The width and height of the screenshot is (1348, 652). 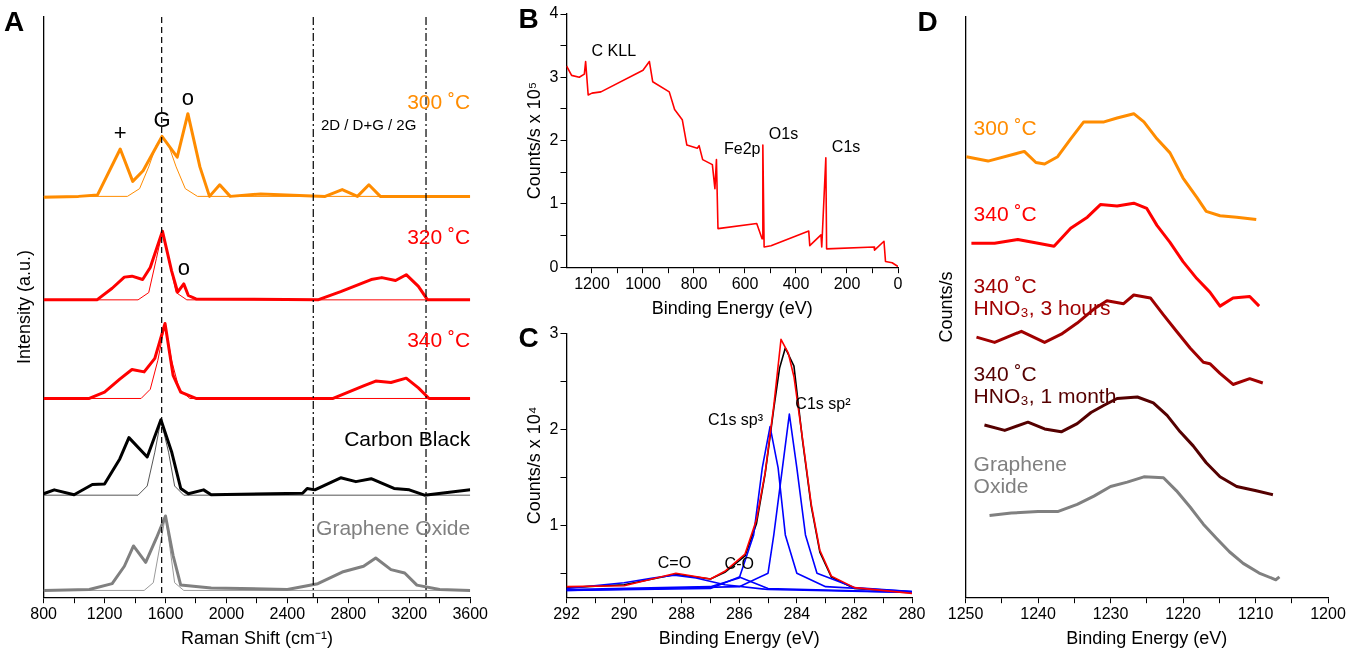 What do you see at coordinates (742, 148) in the screenshot?
I see `annotation: Fe2p` at bounding box center [742, 148].